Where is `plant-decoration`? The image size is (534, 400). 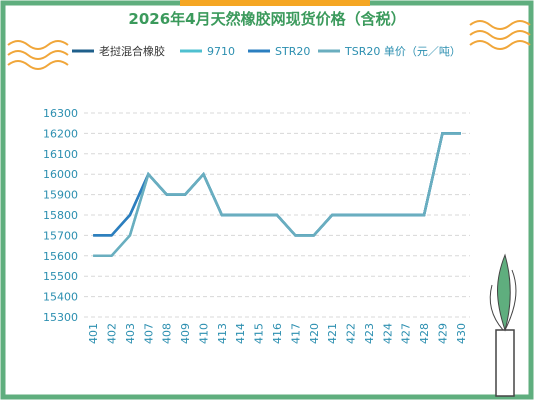 plant-decoration is located at coordinates (503, 325).